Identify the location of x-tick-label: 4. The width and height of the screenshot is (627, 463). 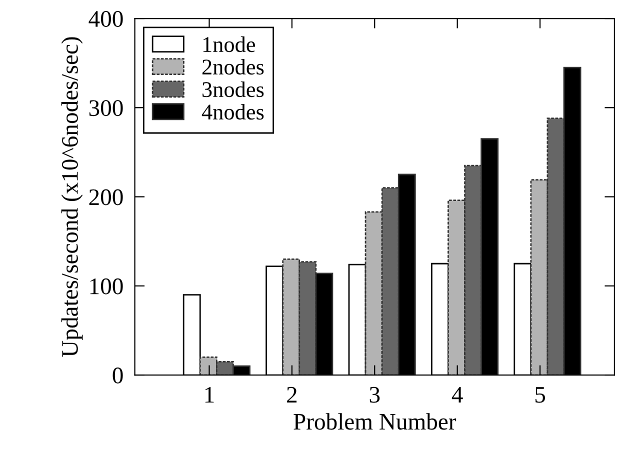
(457, 394).